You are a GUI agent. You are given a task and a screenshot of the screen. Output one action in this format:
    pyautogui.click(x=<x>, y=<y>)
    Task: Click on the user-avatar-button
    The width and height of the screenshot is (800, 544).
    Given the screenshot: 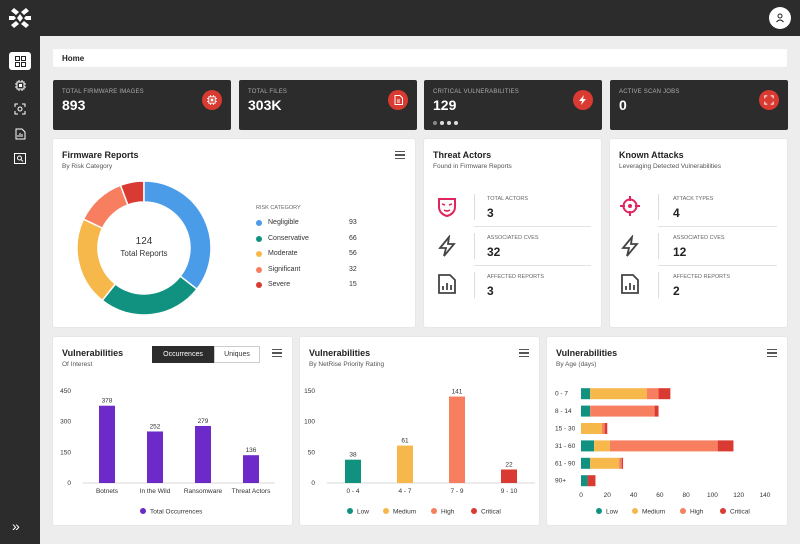 What is the action you would take?
    pyautogui.click(x=780, y=18)
    